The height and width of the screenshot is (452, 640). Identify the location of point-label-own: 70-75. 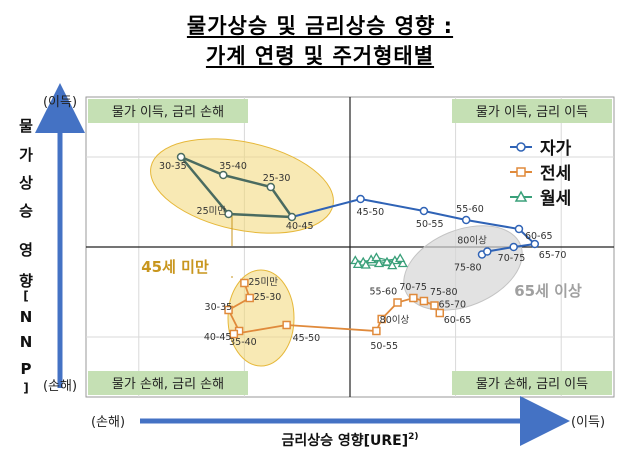
(512, 258).